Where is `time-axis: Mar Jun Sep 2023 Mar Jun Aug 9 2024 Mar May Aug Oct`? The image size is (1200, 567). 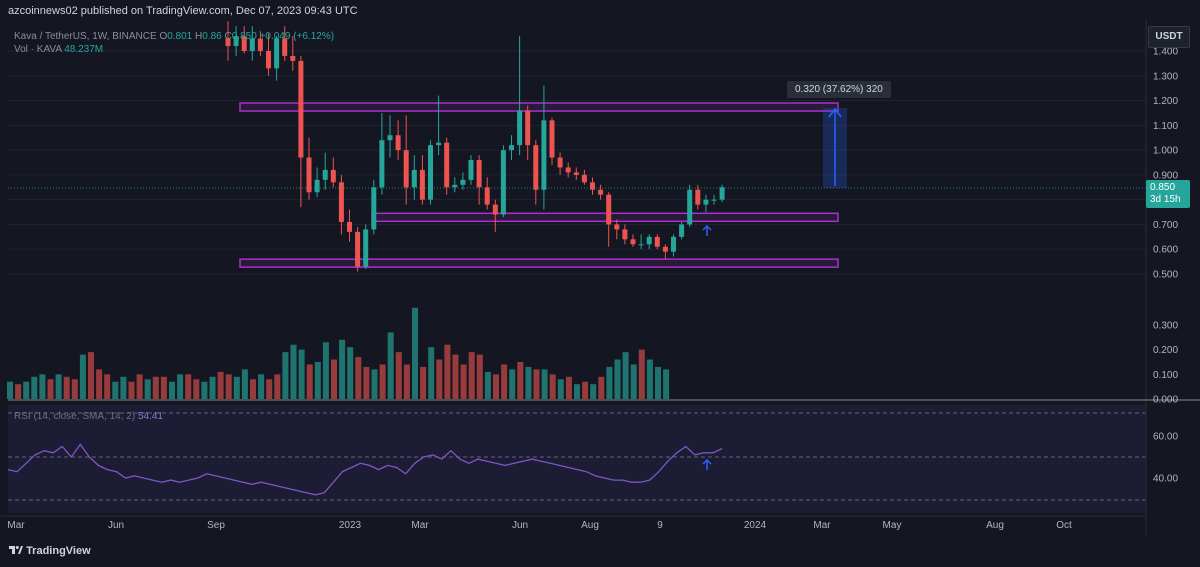 time-axis: Mar Jun Sep 2023 Mar Jun Aug 9 2024 Mar May Aug Oct is located at coordinates (539, 525).